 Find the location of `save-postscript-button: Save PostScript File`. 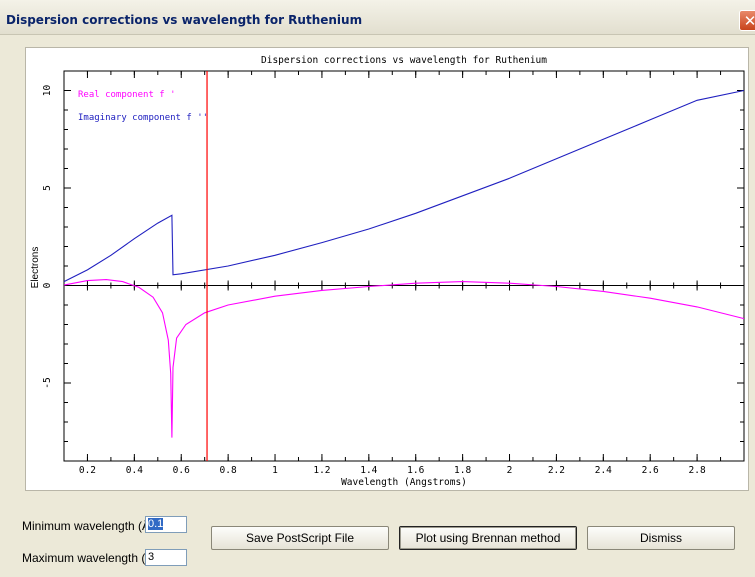

save-postscript-button: Save PostScript File is located at coordinates (300, 538).